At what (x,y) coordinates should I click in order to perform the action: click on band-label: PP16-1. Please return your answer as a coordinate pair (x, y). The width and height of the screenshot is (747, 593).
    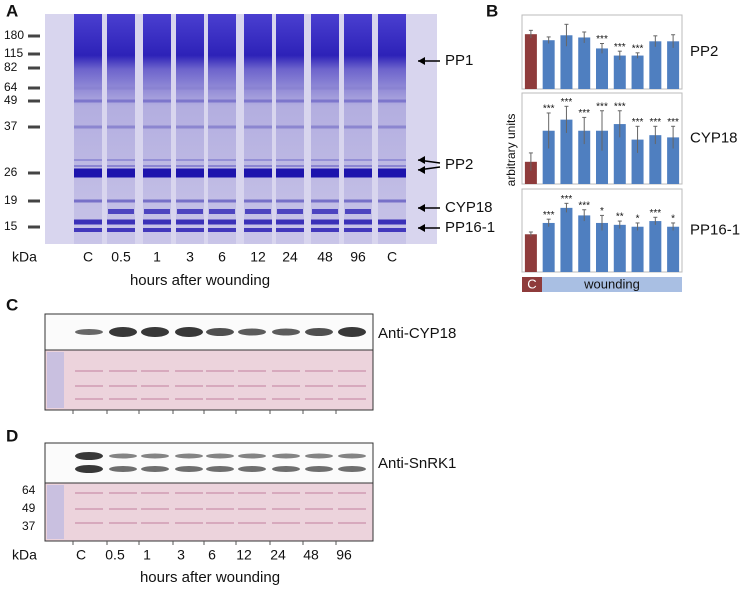
    Looking at the image, I should click on (470, 227).